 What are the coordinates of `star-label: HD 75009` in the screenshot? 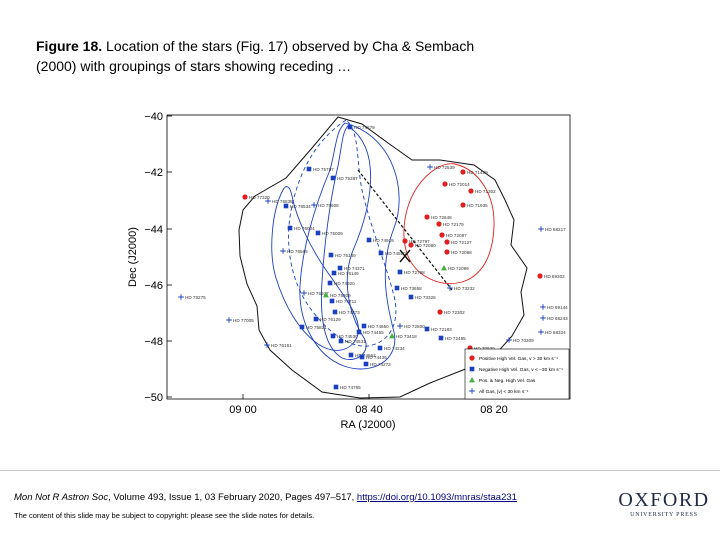 It's located at (332, 233).